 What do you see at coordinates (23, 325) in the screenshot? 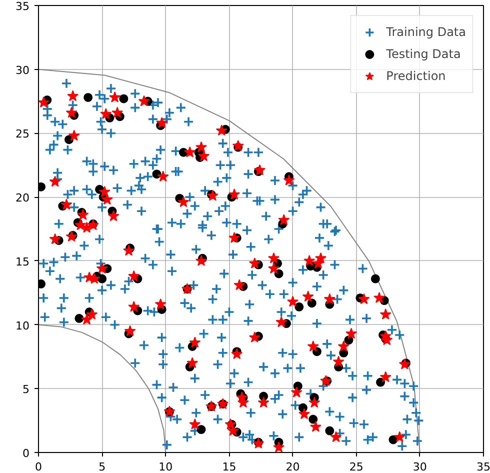
I see `y-tick-label: 10` at bounding box center [23, 325].